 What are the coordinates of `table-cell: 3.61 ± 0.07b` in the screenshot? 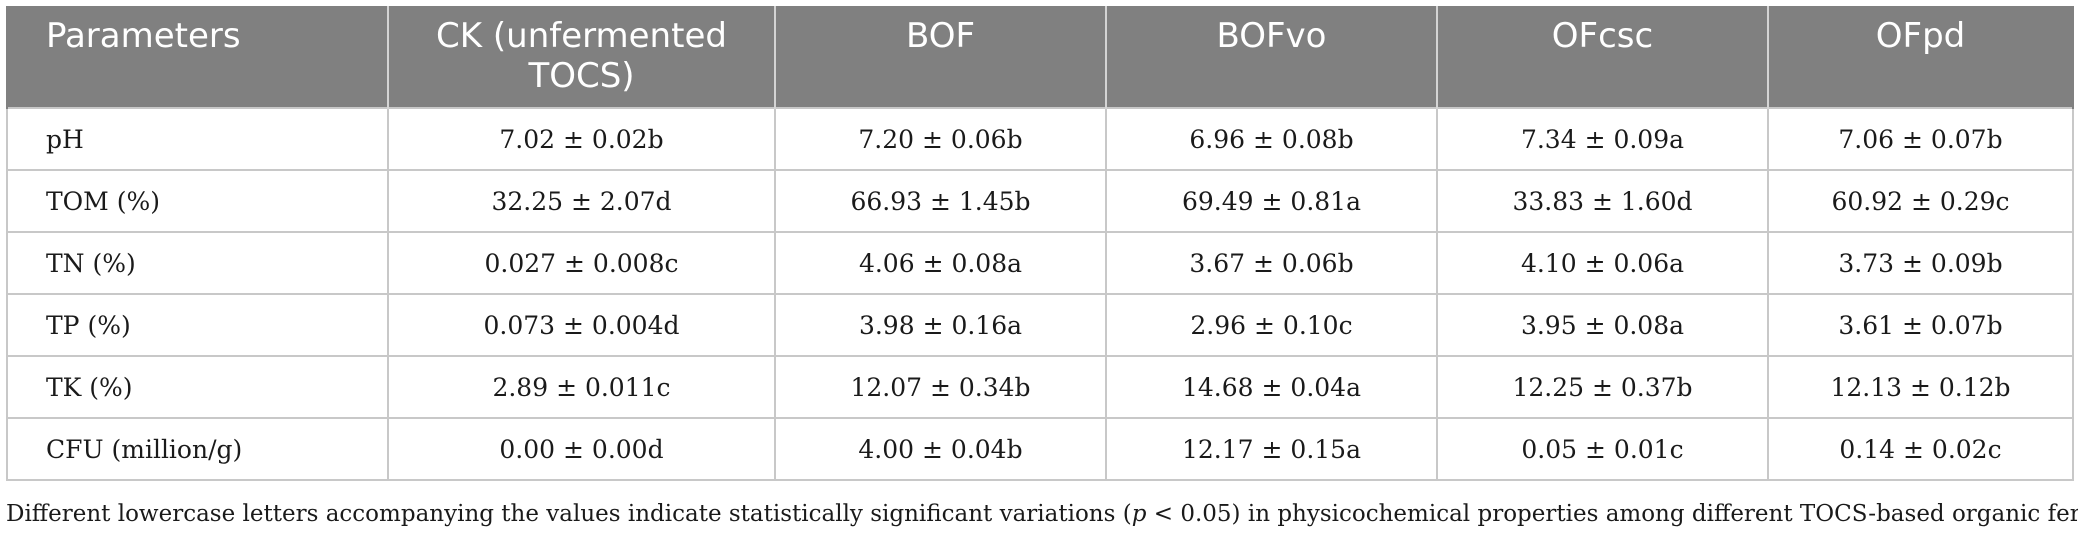 It's located at (1920, 325).